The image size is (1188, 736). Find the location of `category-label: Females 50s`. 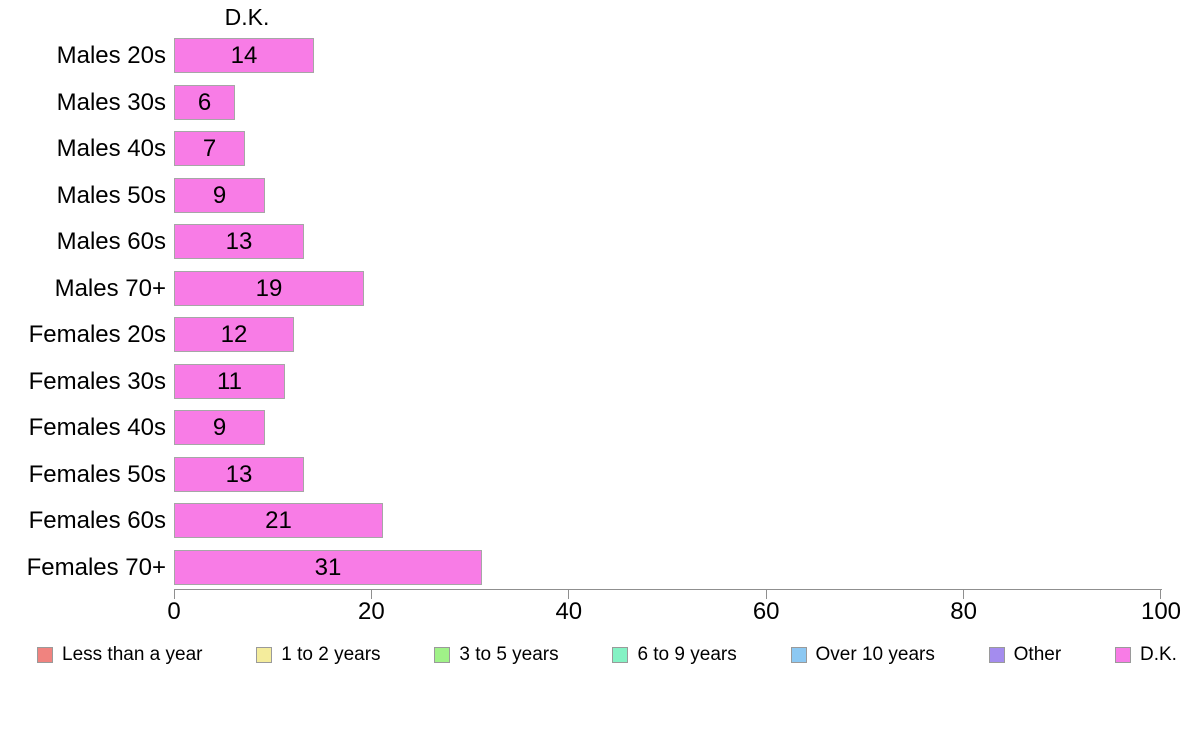

category-label: Females 50s is located at coordinates (97, 474).